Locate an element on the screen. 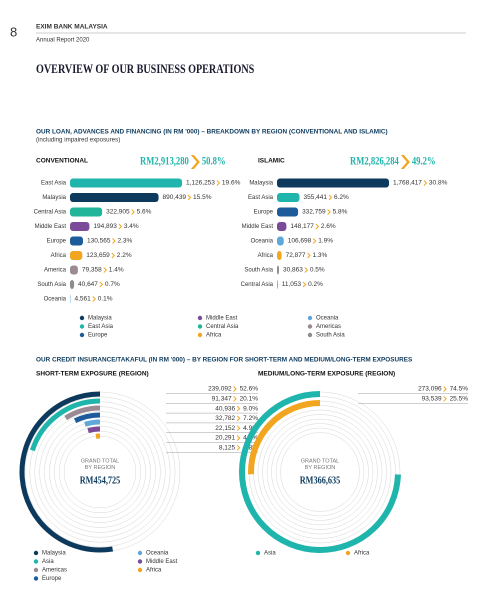  legend-label: Europe is located at coordinates (98, 336).